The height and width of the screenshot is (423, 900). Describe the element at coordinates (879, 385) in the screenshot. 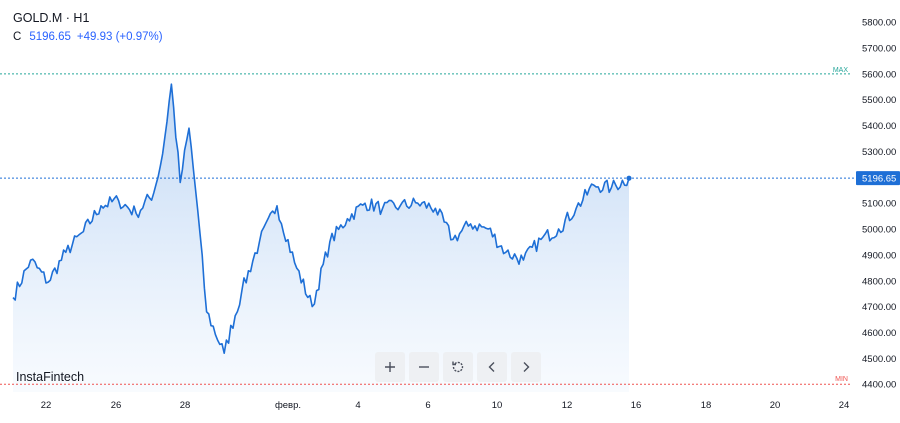

I see `y-tick-label: 4400.00` at that location.